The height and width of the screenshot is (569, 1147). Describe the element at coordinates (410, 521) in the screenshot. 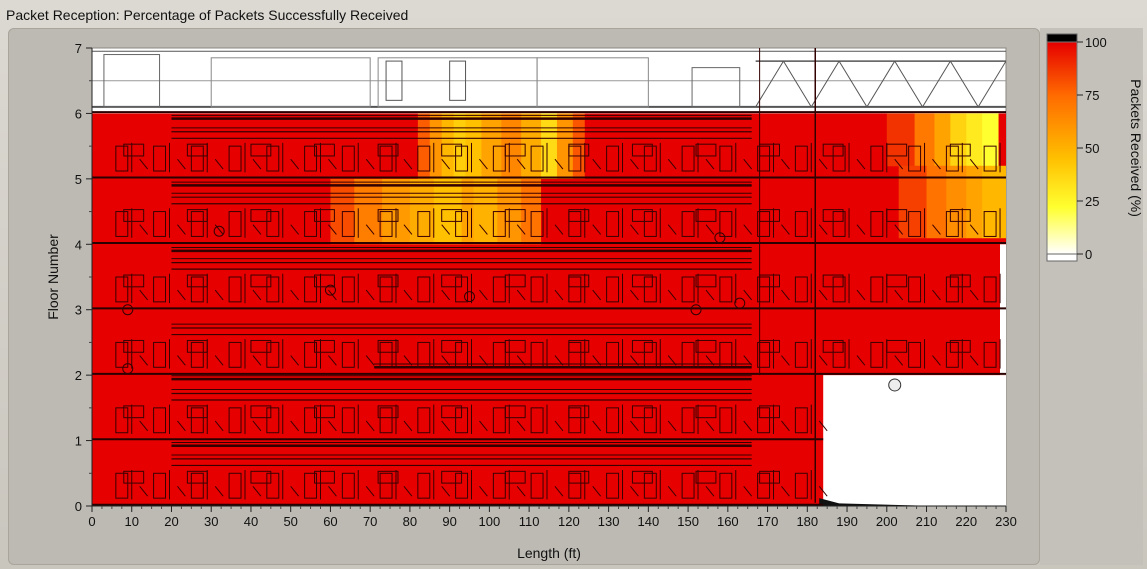

I see `x-tick-label: 80` at that location.